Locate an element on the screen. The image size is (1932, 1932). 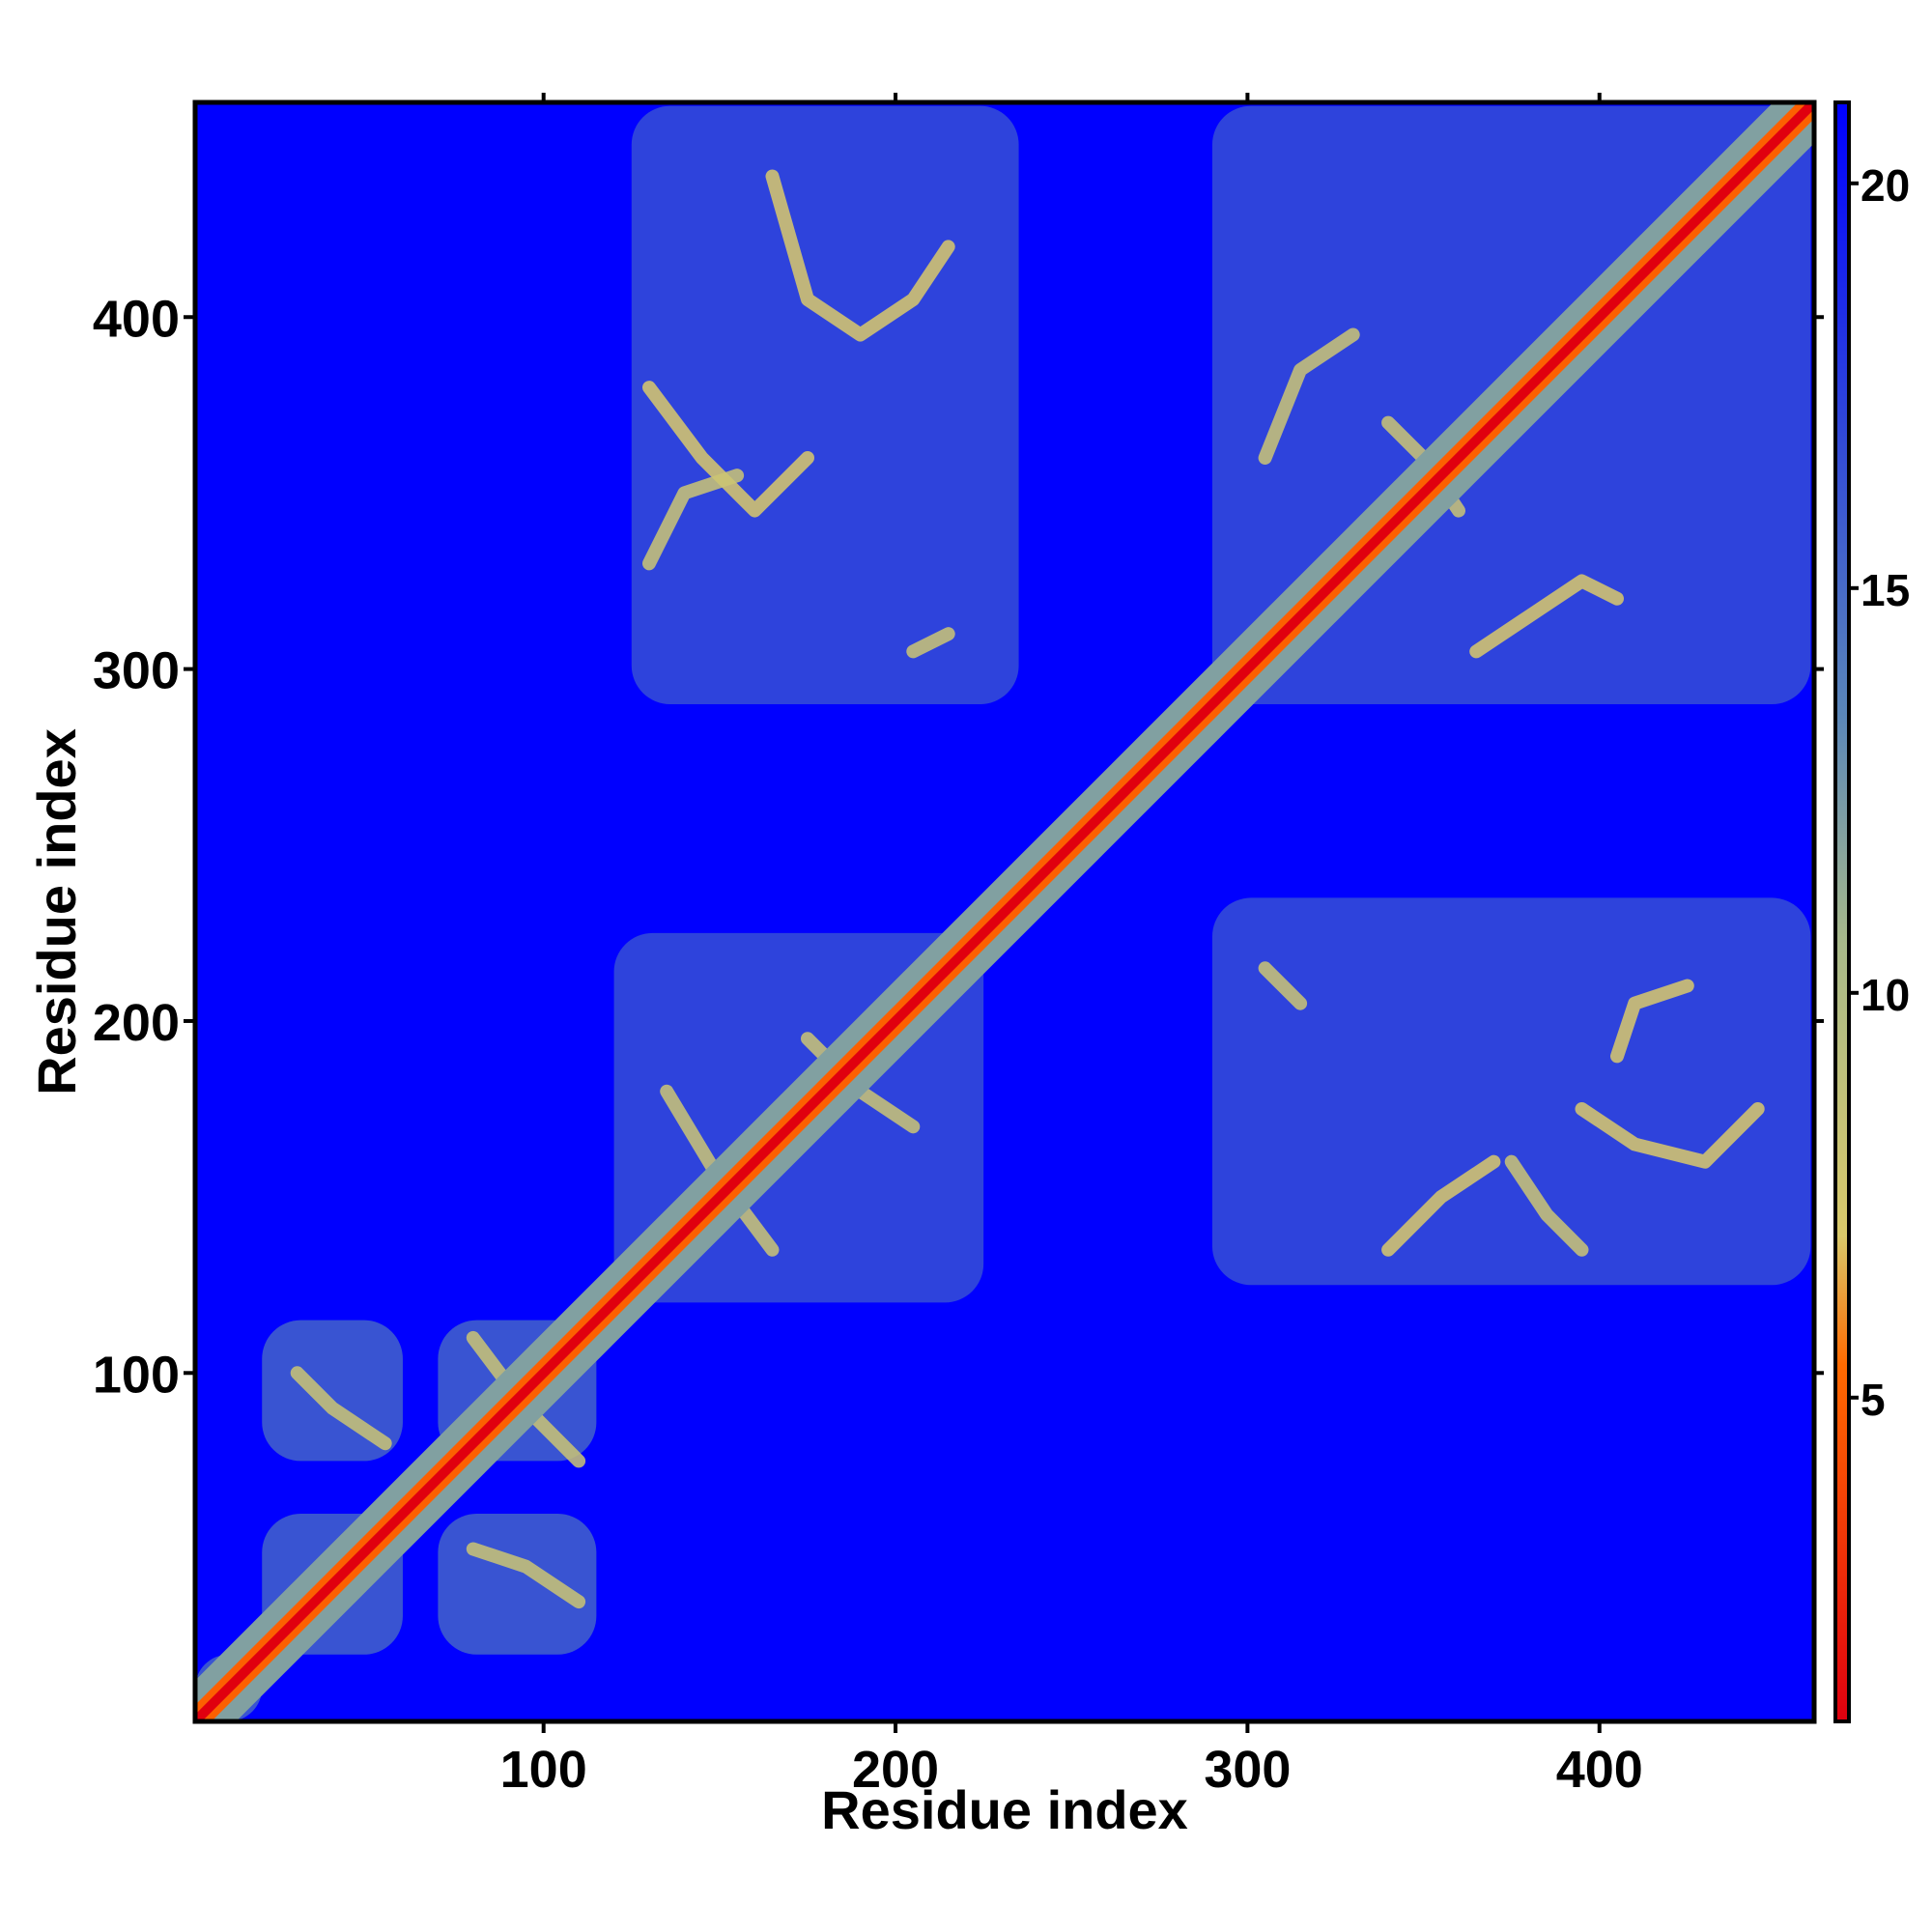
x-axis-title: Residue index is located at coordinates (1005, 1809).